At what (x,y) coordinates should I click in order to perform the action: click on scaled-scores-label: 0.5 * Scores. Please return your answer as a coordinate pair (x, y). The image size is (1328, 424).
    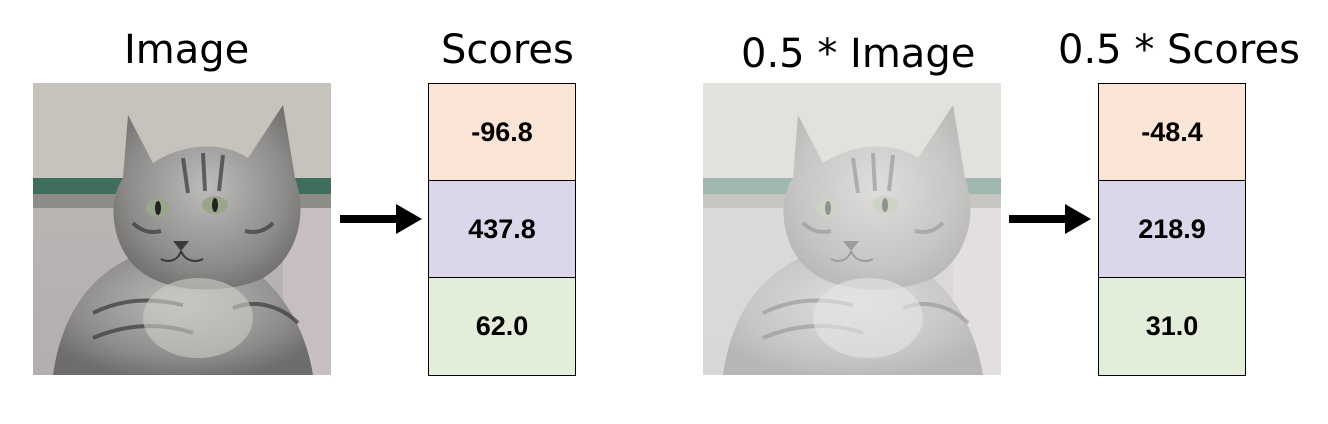
    Looking at the image, I should click on (1179, 50).